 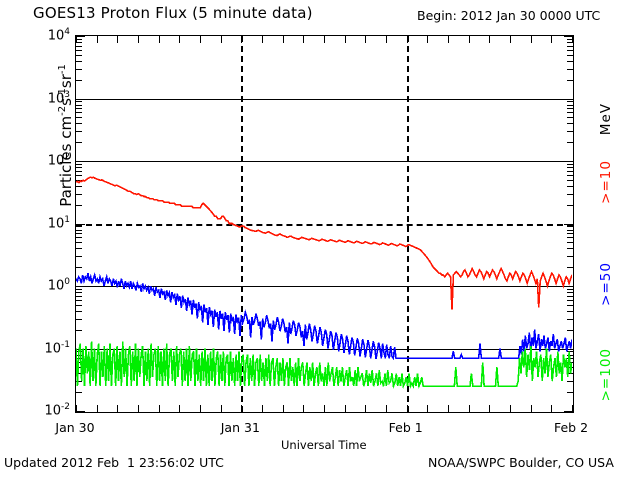 I want to click on gridline-y-0.1, so click(x=324, y=349).